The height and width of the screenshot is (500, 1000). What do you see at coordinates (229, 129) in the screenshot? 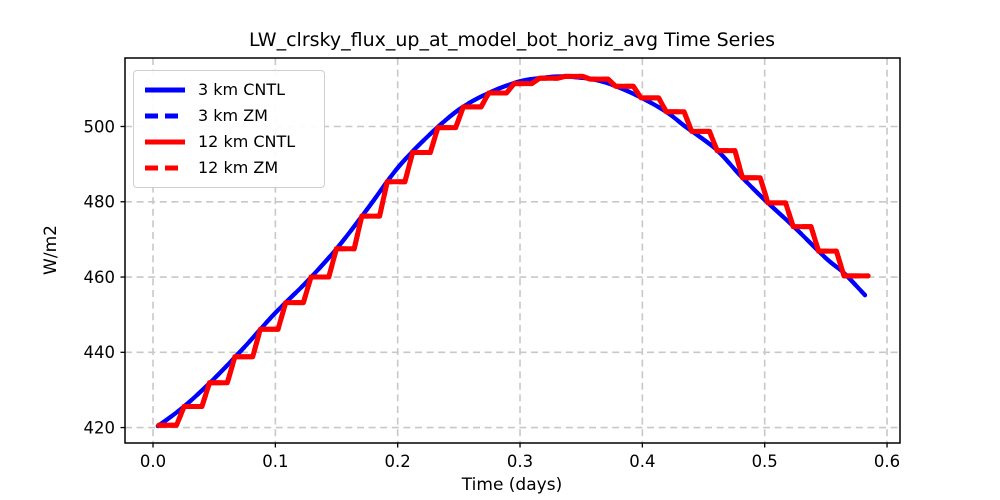
I see `legend: 3 km CNTL 3 km ZM 12 km CNTL 12 km ZM` at bounding box center [229, 129].